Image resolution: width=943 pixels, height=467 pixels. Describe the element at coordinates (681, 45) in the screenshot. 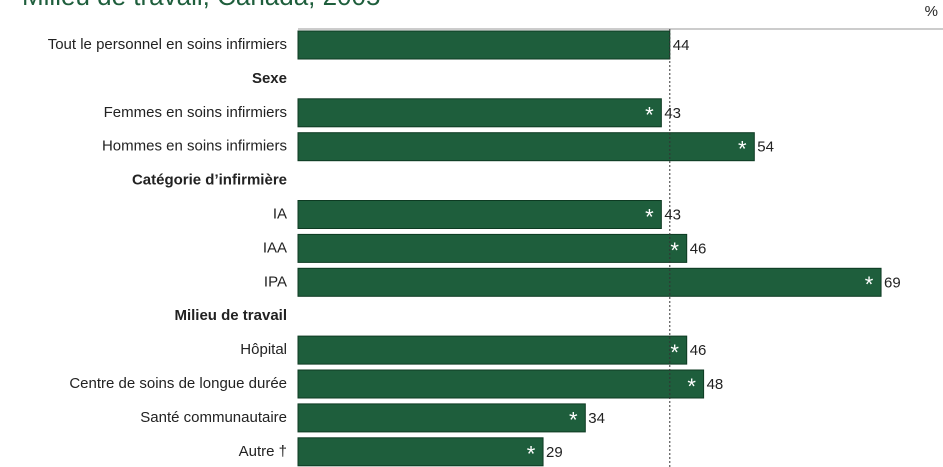

I see `value-label: 44` at that location.